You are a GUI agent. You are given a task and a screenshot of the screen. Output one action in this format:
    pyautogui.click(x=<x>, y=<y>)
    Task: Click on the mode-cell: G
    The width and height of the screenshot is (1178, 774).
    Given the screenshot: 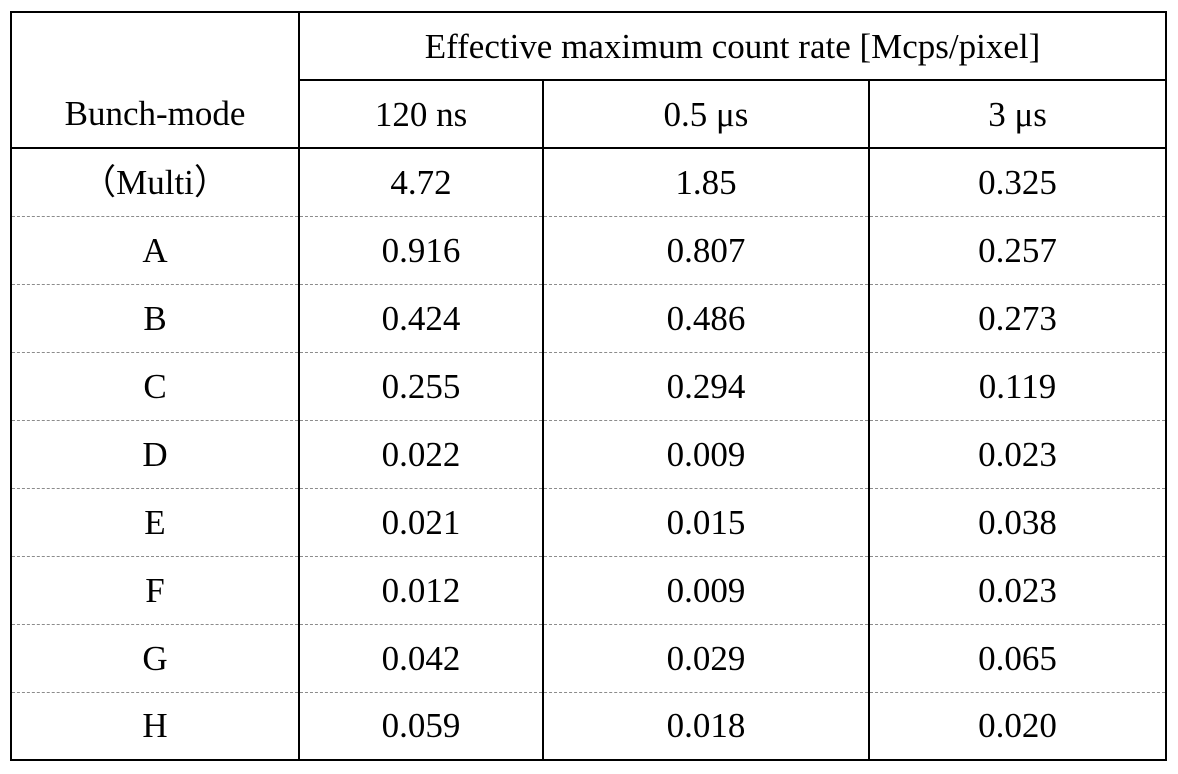 What is the action you would take?
    pyautogui.click(x=155, y=658)
    